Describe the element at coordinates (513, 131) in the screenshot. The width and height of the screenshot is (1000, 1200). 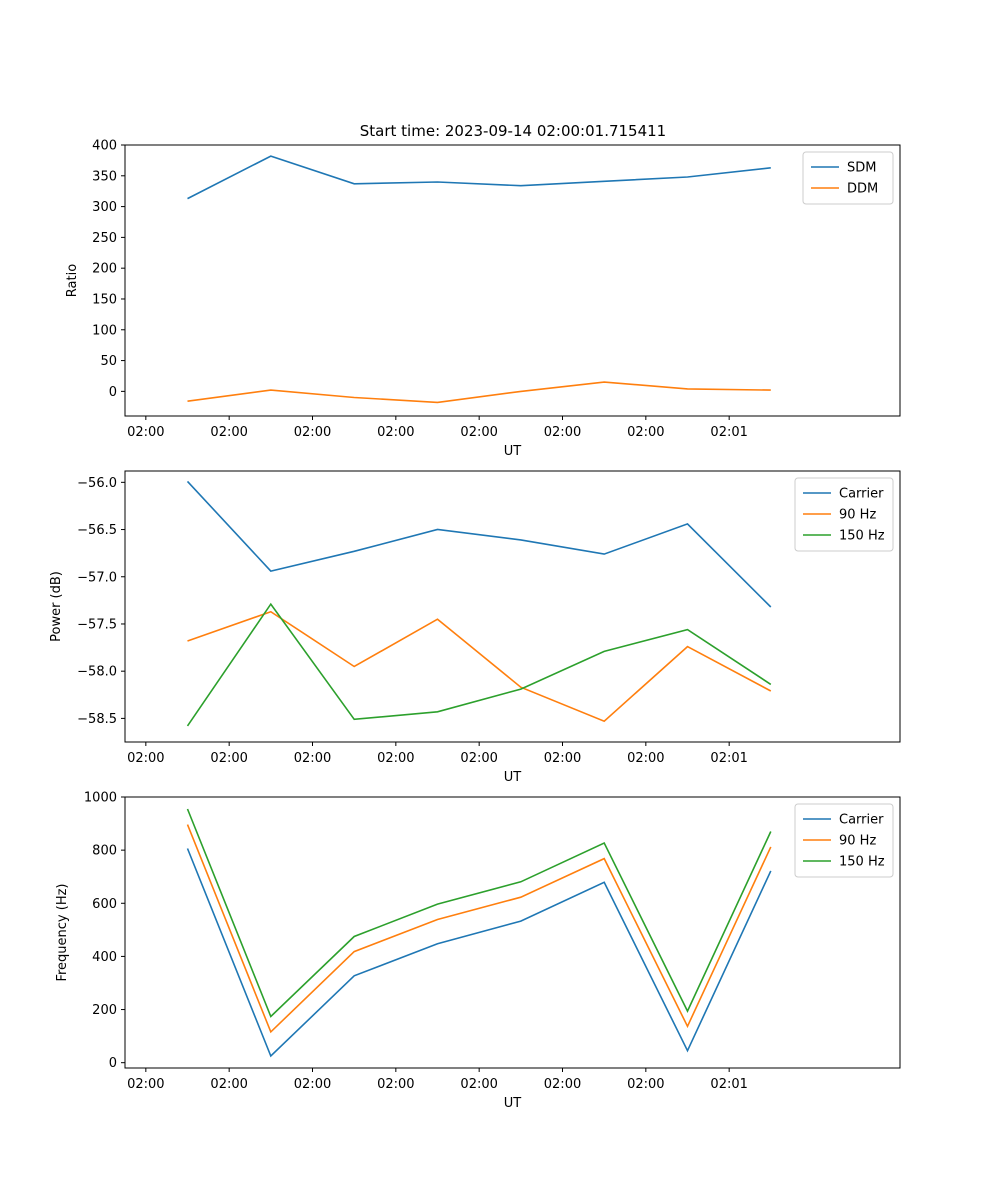
I see `figure-title: Start time: 2023-09-14 02:00:01.715411` at that location.